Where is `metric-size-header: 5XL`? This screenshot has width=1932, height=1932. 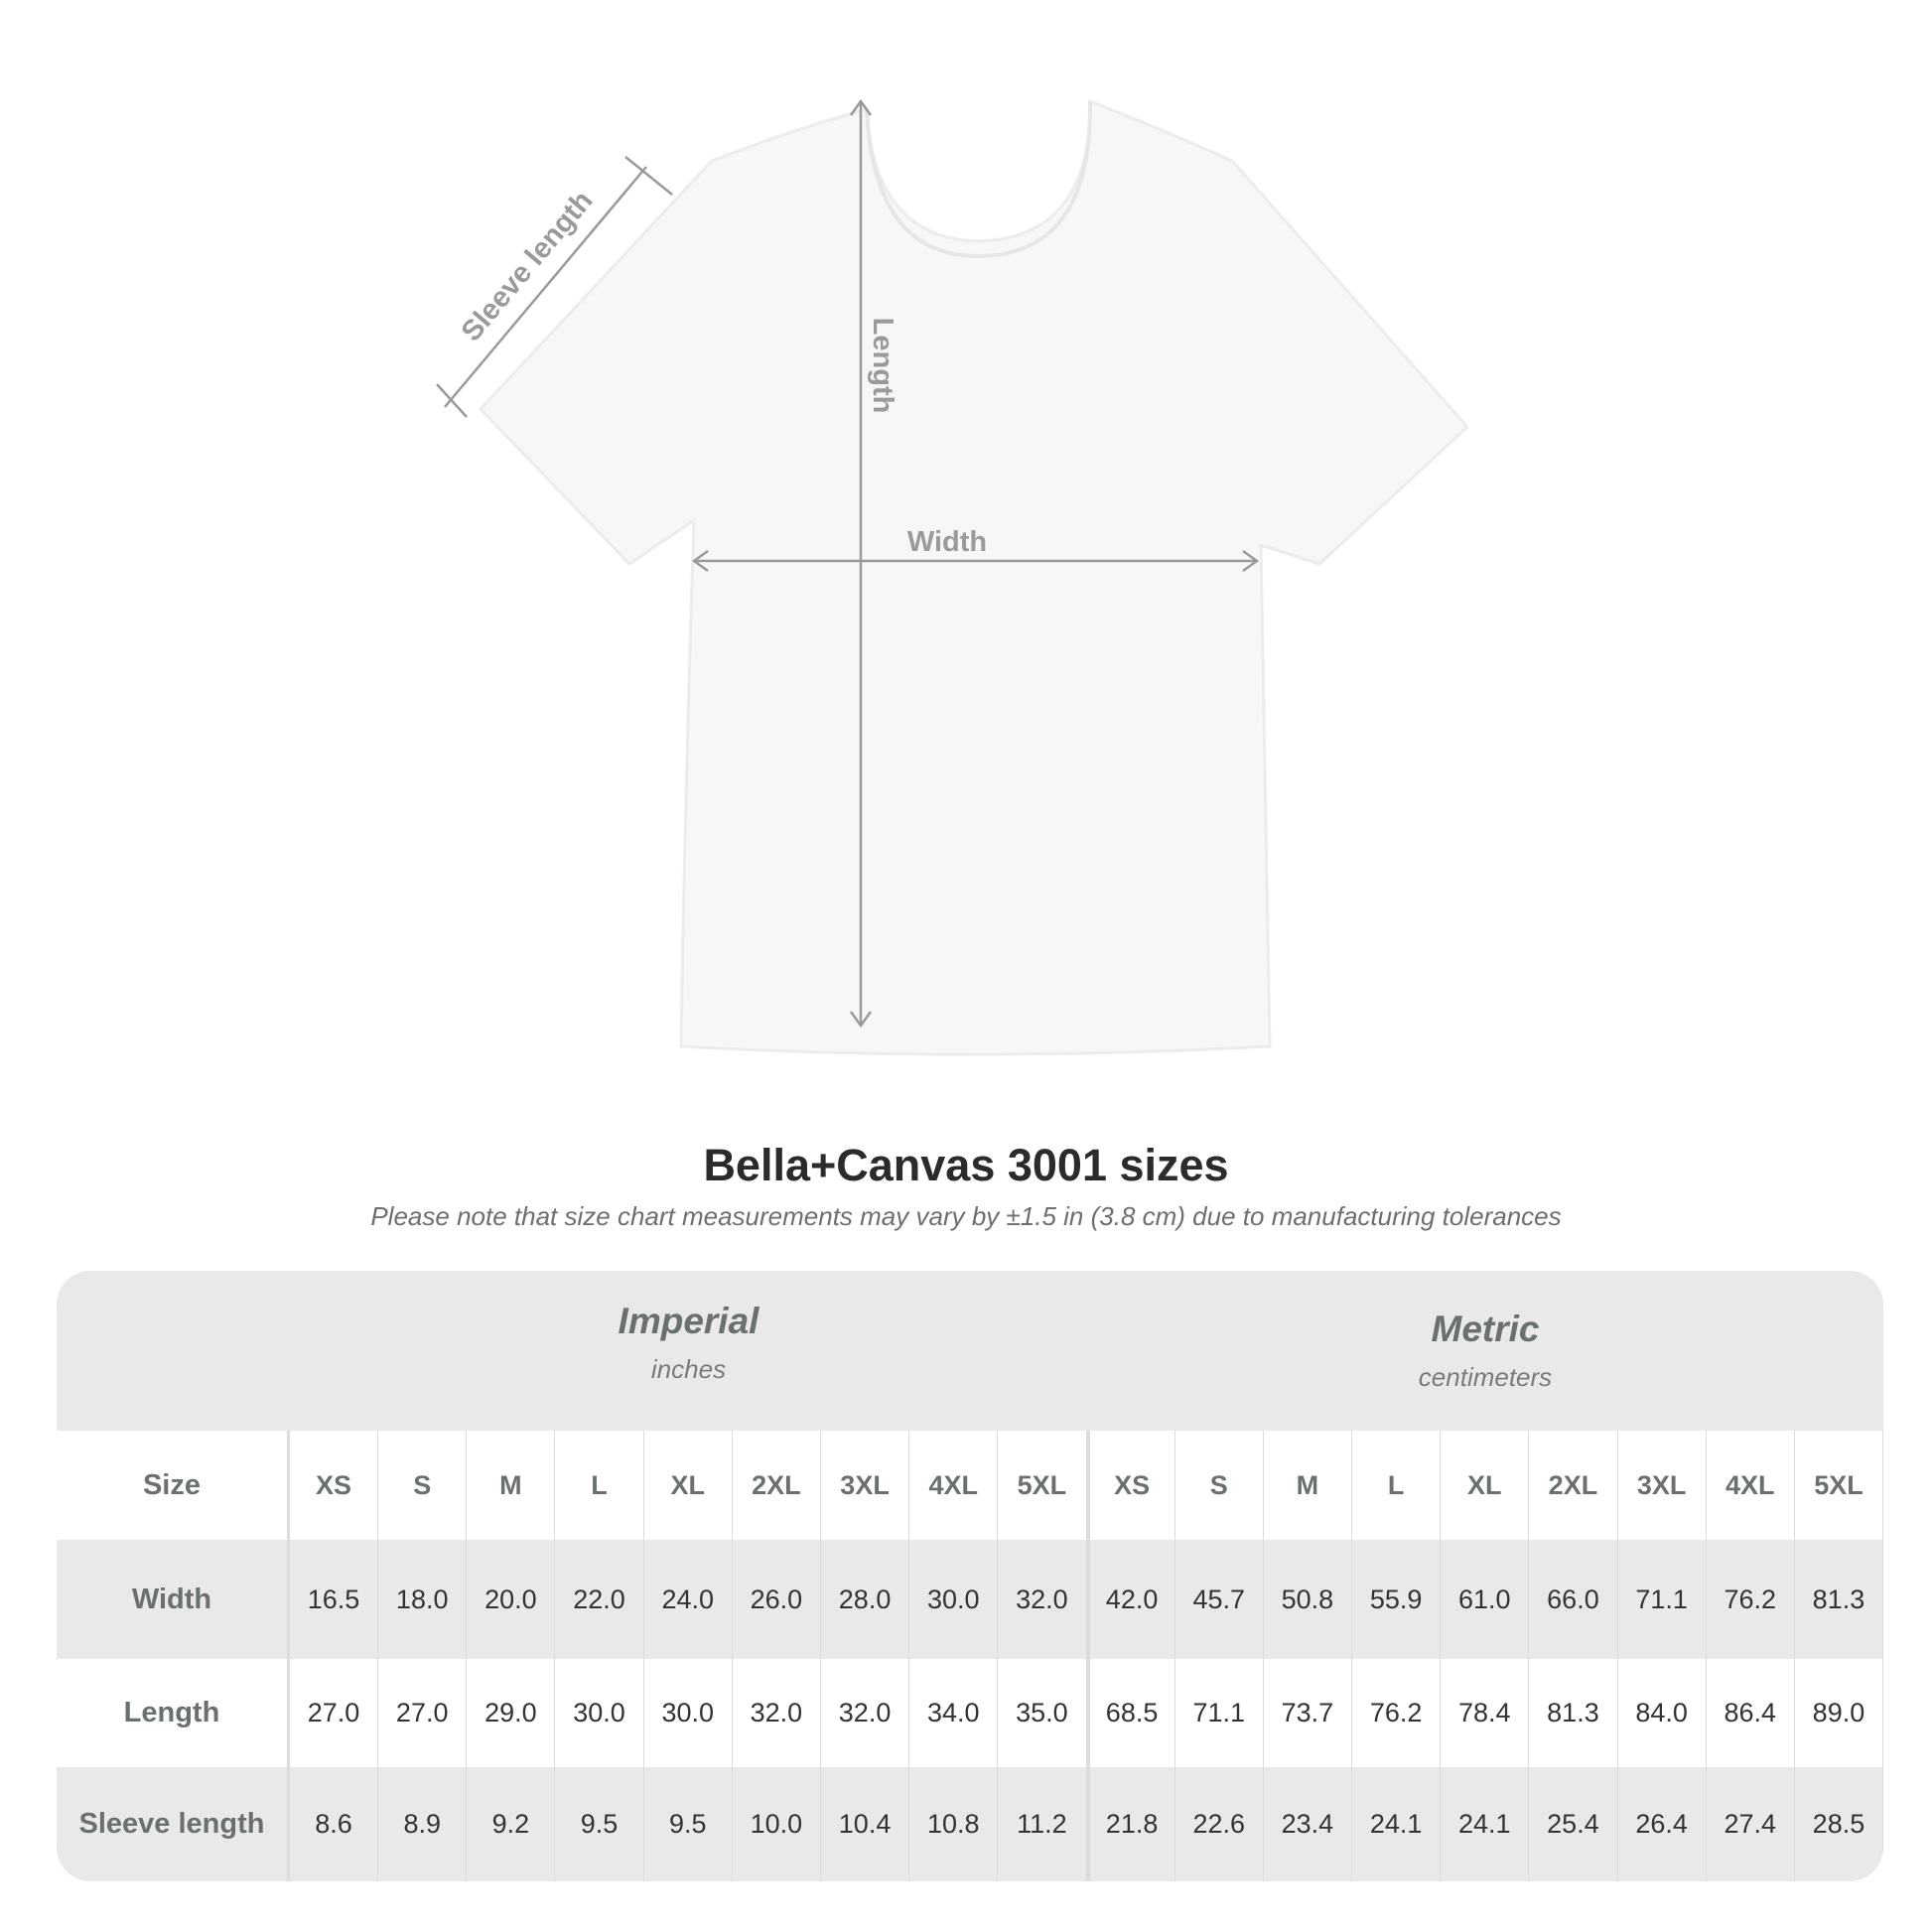 metric-size-header: 5XL is located at coordinates (1839, 1486).